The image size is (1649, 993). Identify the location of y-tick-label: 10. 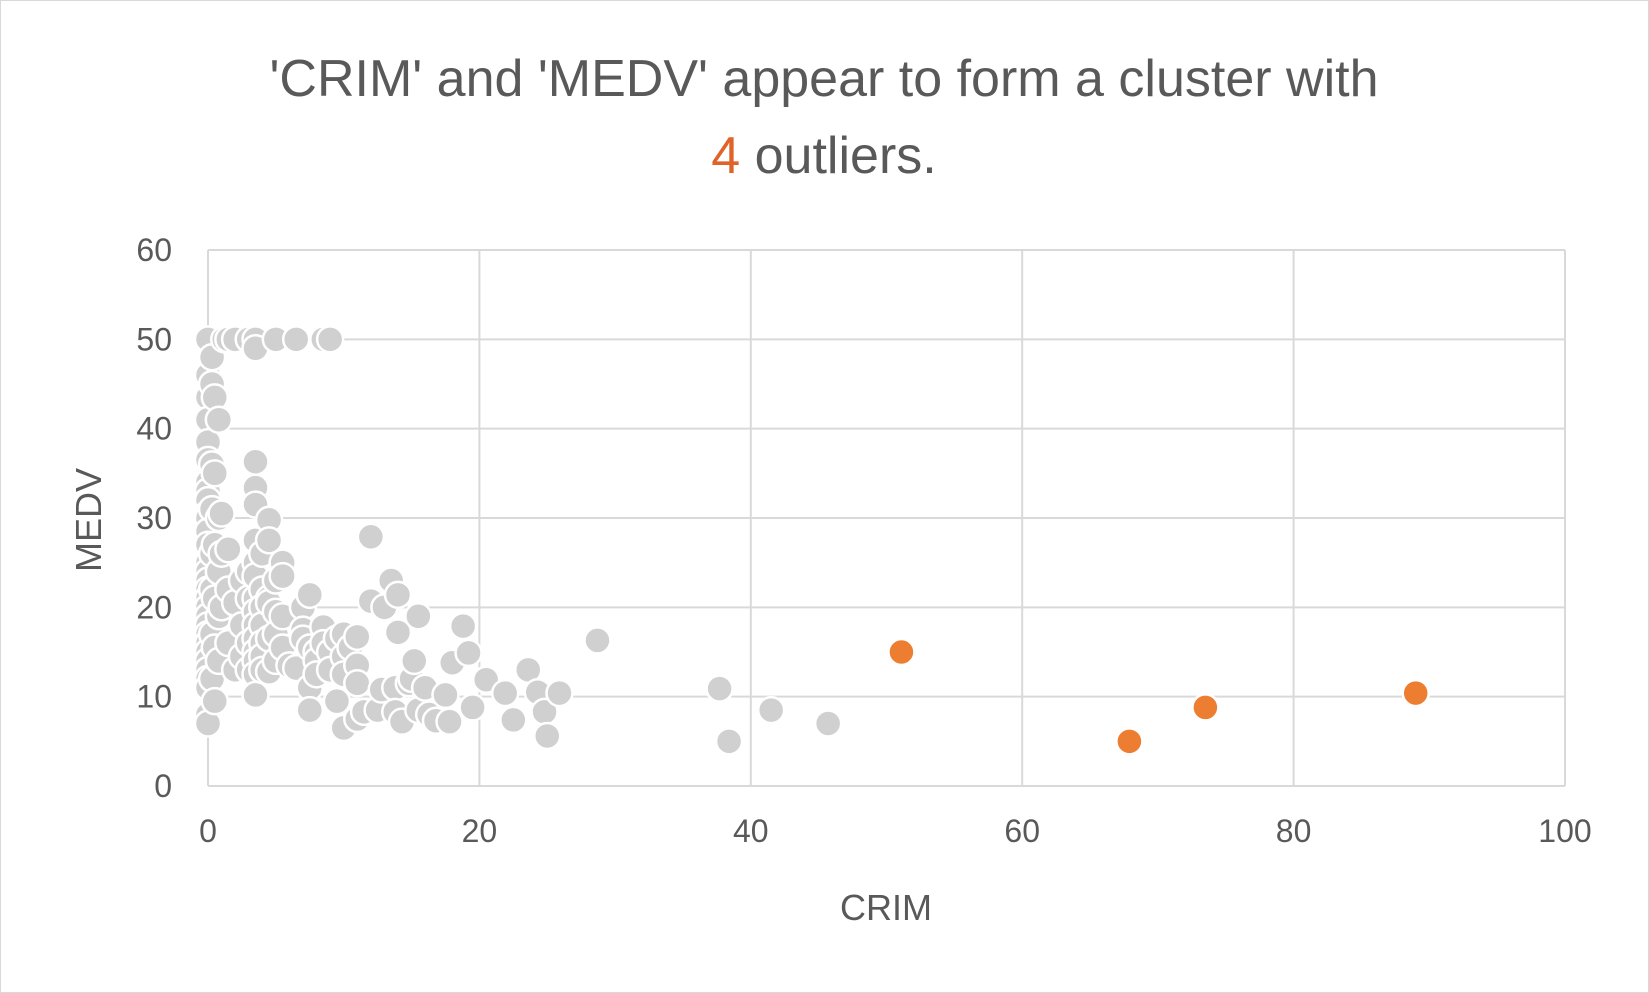
(154, 697).